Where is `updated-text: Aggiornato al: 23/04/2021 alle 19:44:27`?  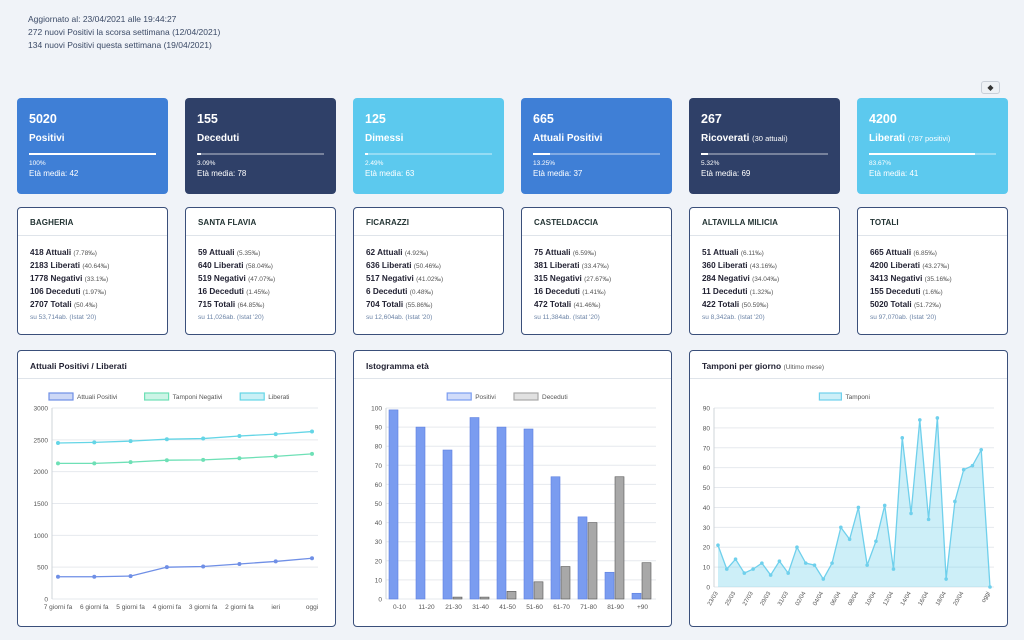 updated-text: Aggiornato al: 23/04/2021 alle 19:44:27 is located at coordinates (102, 19).